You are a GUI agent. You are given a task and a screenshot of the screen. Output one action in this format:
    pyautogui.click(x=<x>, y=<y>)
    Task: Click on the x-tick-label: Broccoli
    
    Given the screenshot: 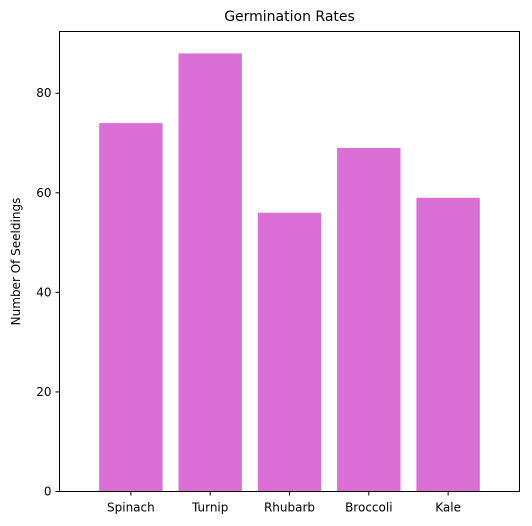 What is the action you would take?
    pyautogui.click(x=368, y=508)
    